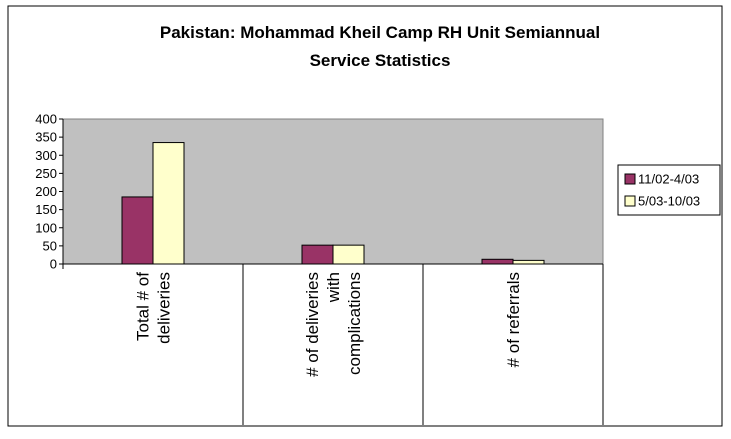 This screenshot has width=731, height=439. Describe the element at coordinates (513, 319) in the screenshot. I see `x-tick-label: # of referrals` at that location.